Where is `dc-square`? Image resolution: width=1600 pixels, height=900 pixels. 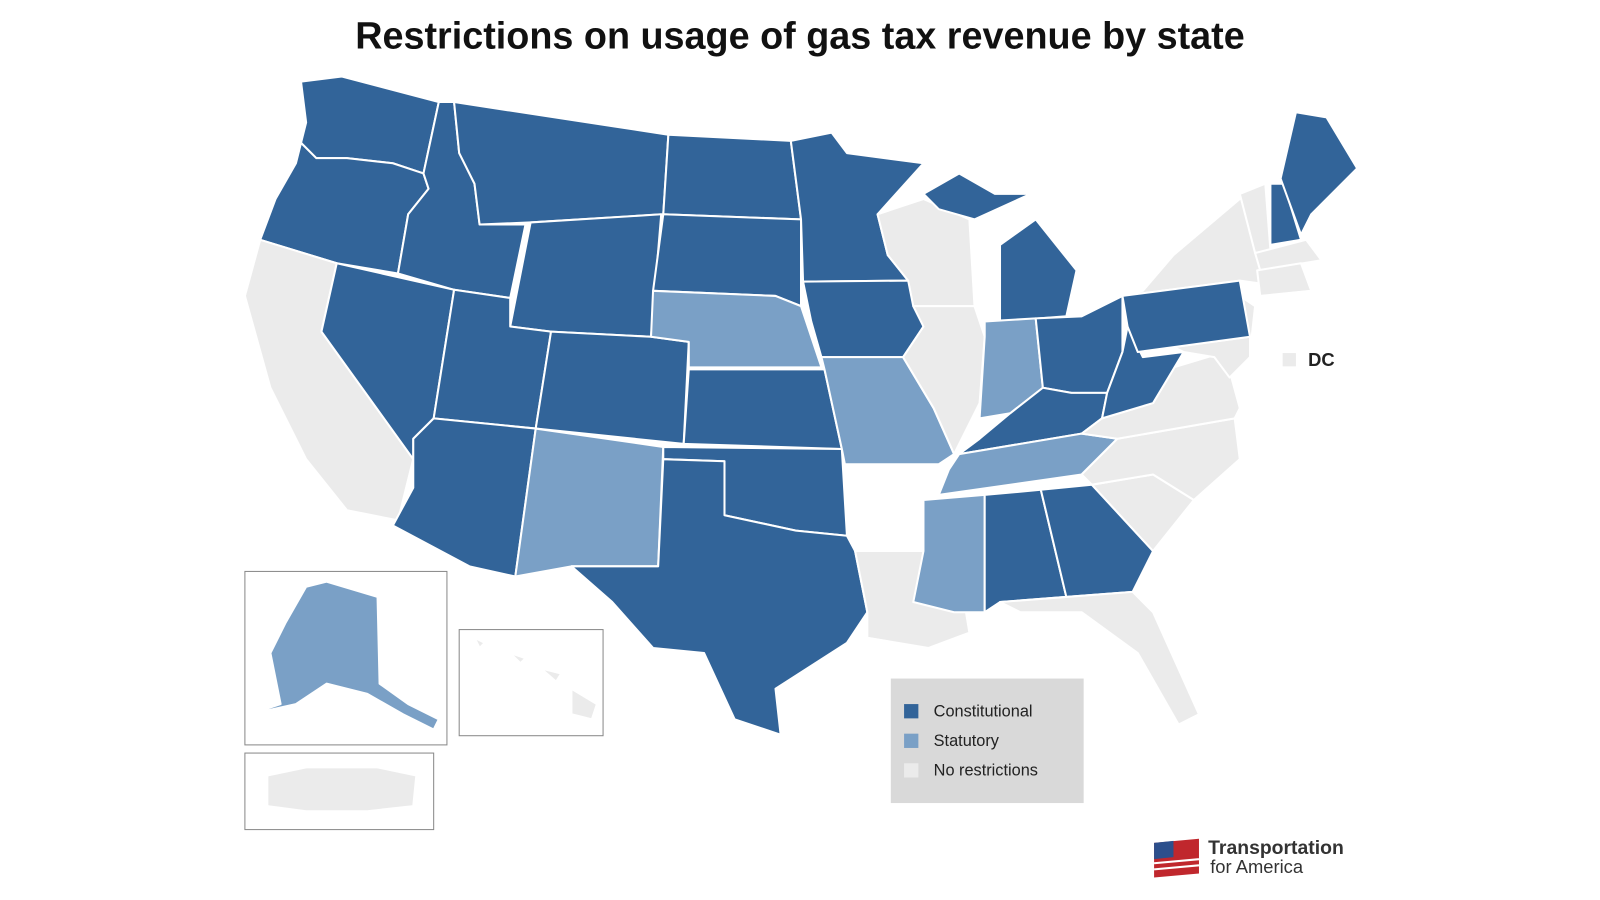
dc-square is located at coordinates (1289, 360).